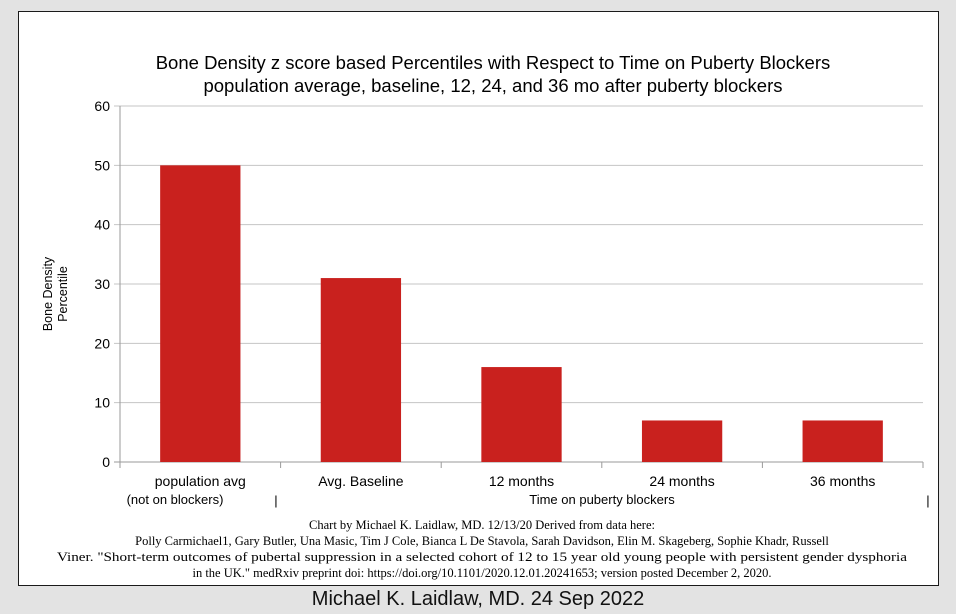  Describe the element at coordinates (602, 499) in the screenshot. I see `group-label-time-on-blockers: Time on puberty blockers` at that location.